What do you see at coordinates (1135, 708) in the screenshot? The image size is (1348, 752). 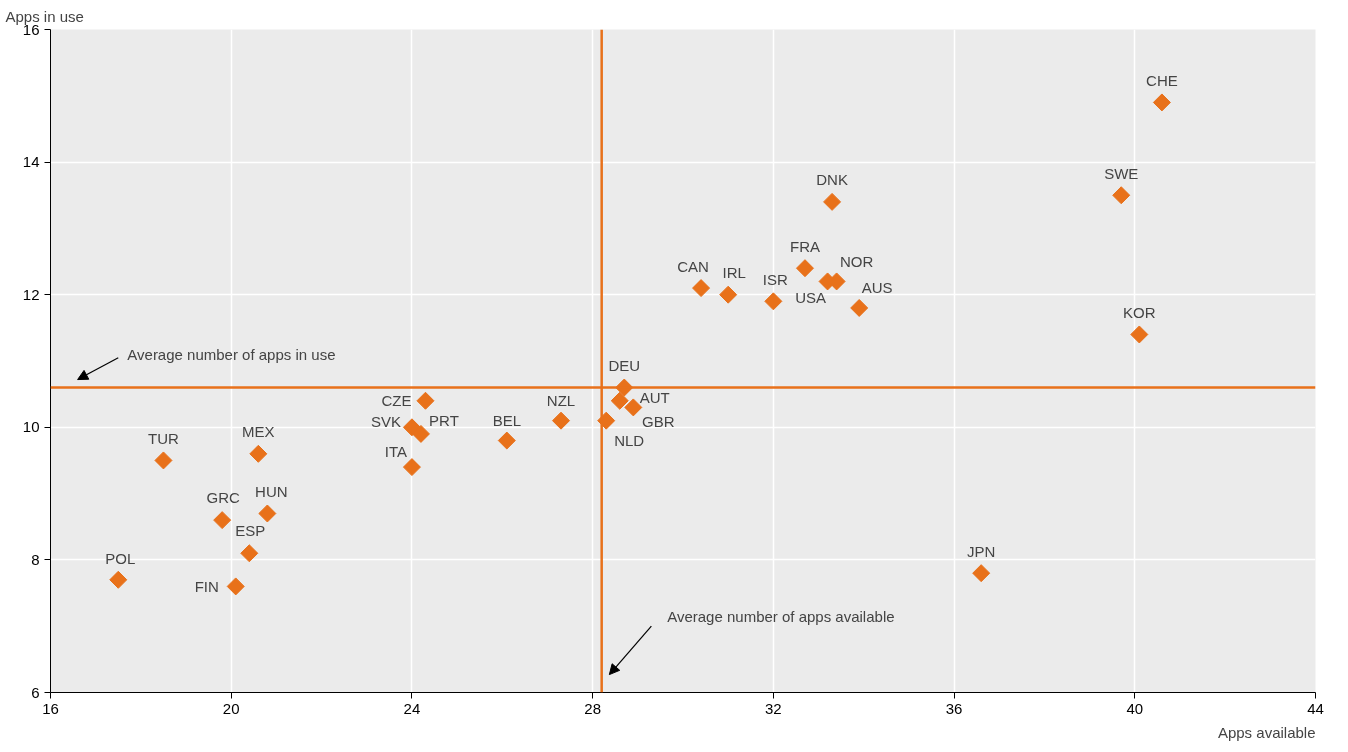 I see `x-tick-label: 40` at bounding box center [1135, 708].